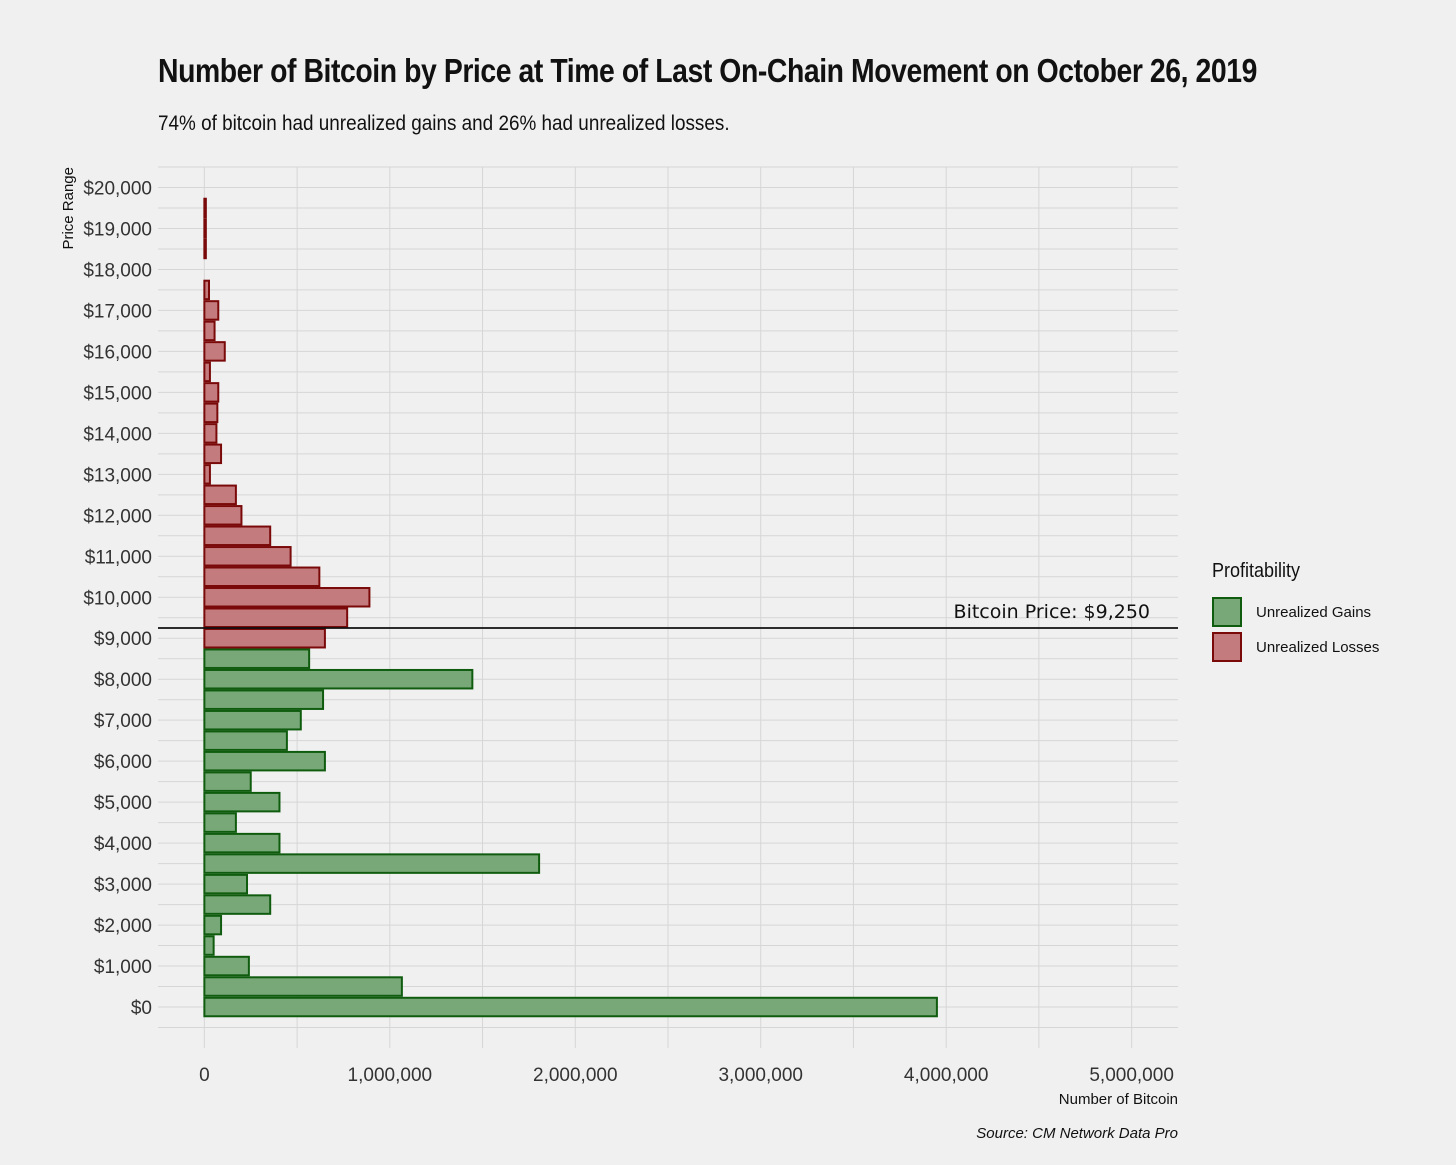 This screenshot has width=1456, height=1165. I want to click on legend-item-gains: Unrealized Gains, so click(1295, 612).